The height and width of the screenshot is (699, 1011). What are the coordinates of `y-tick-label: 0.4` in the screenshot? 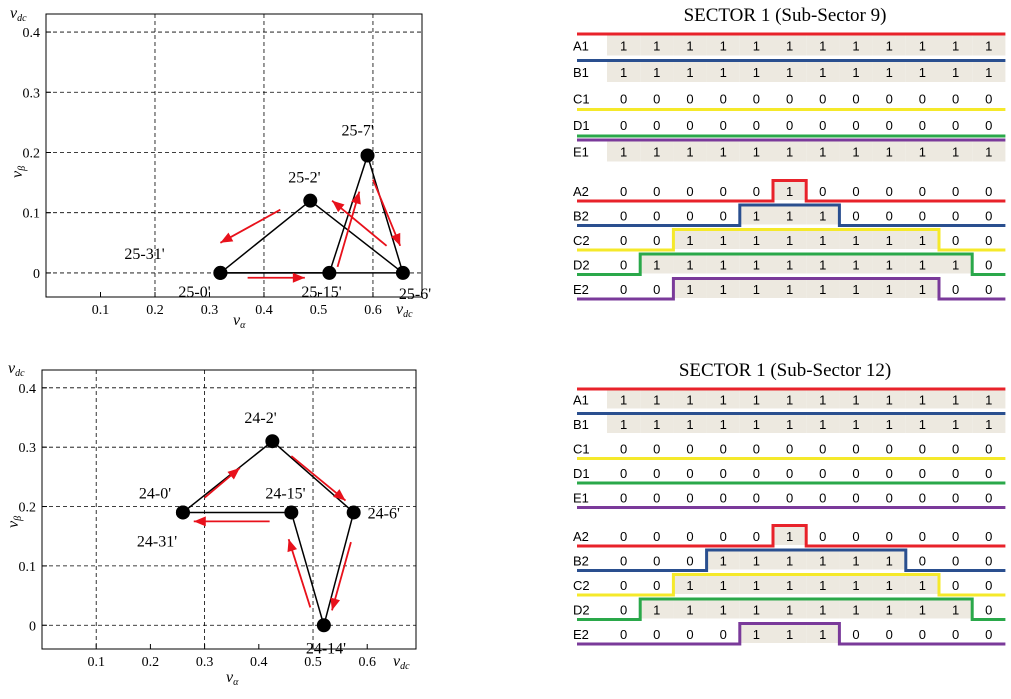 It's located at (28, 389).